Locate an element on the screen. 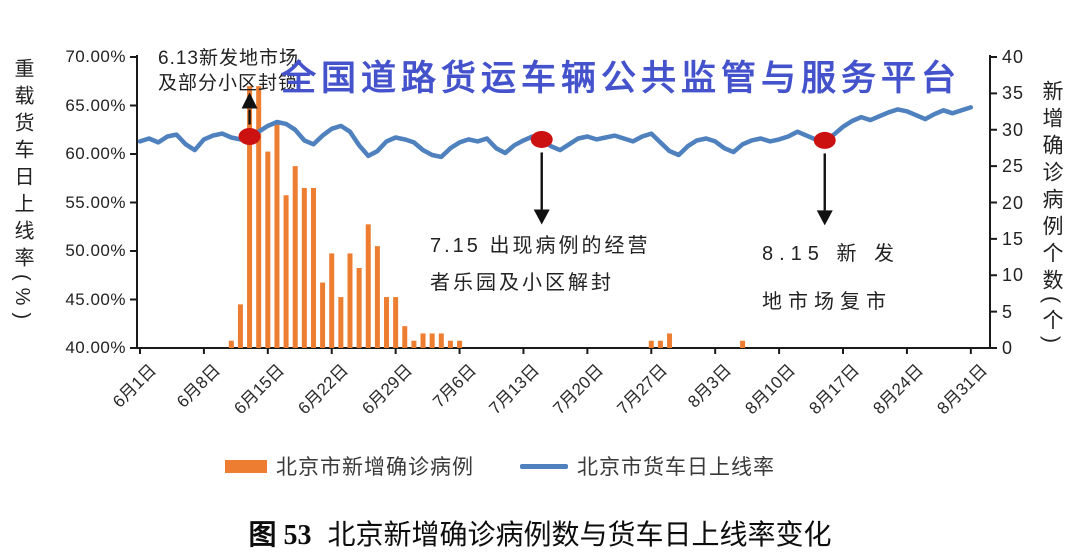 The height and width of the screenshot is (560, 1080). figure-caption: 图 53 北京新增确诊病例数与货车日上线率变化 is located at coordinates (540, 533).